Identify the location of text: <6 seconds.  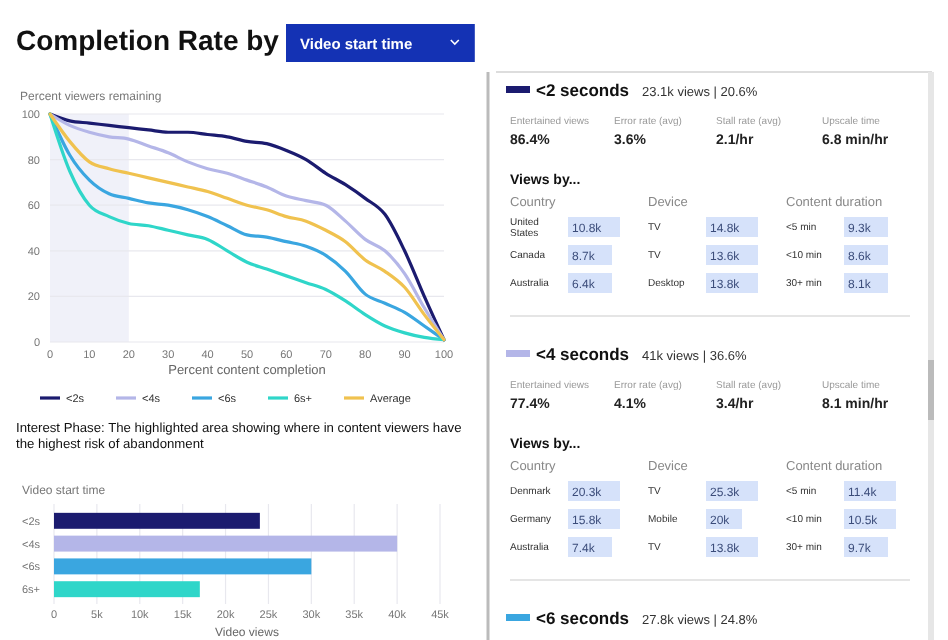
(583, 618).